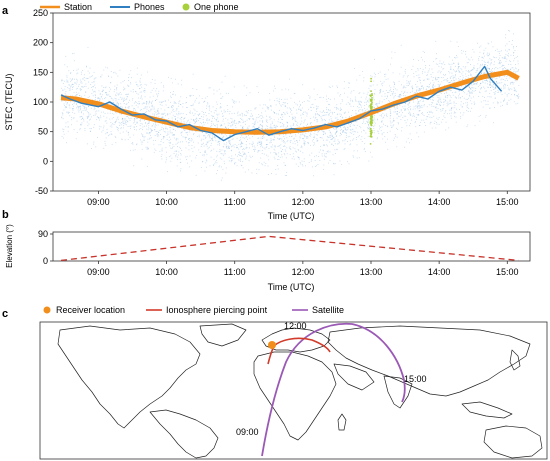 This screenshot has height=461, width=550. Describe the element at coordinates (370, 99) in the screenshot. I see `one-phone-point` at that location.